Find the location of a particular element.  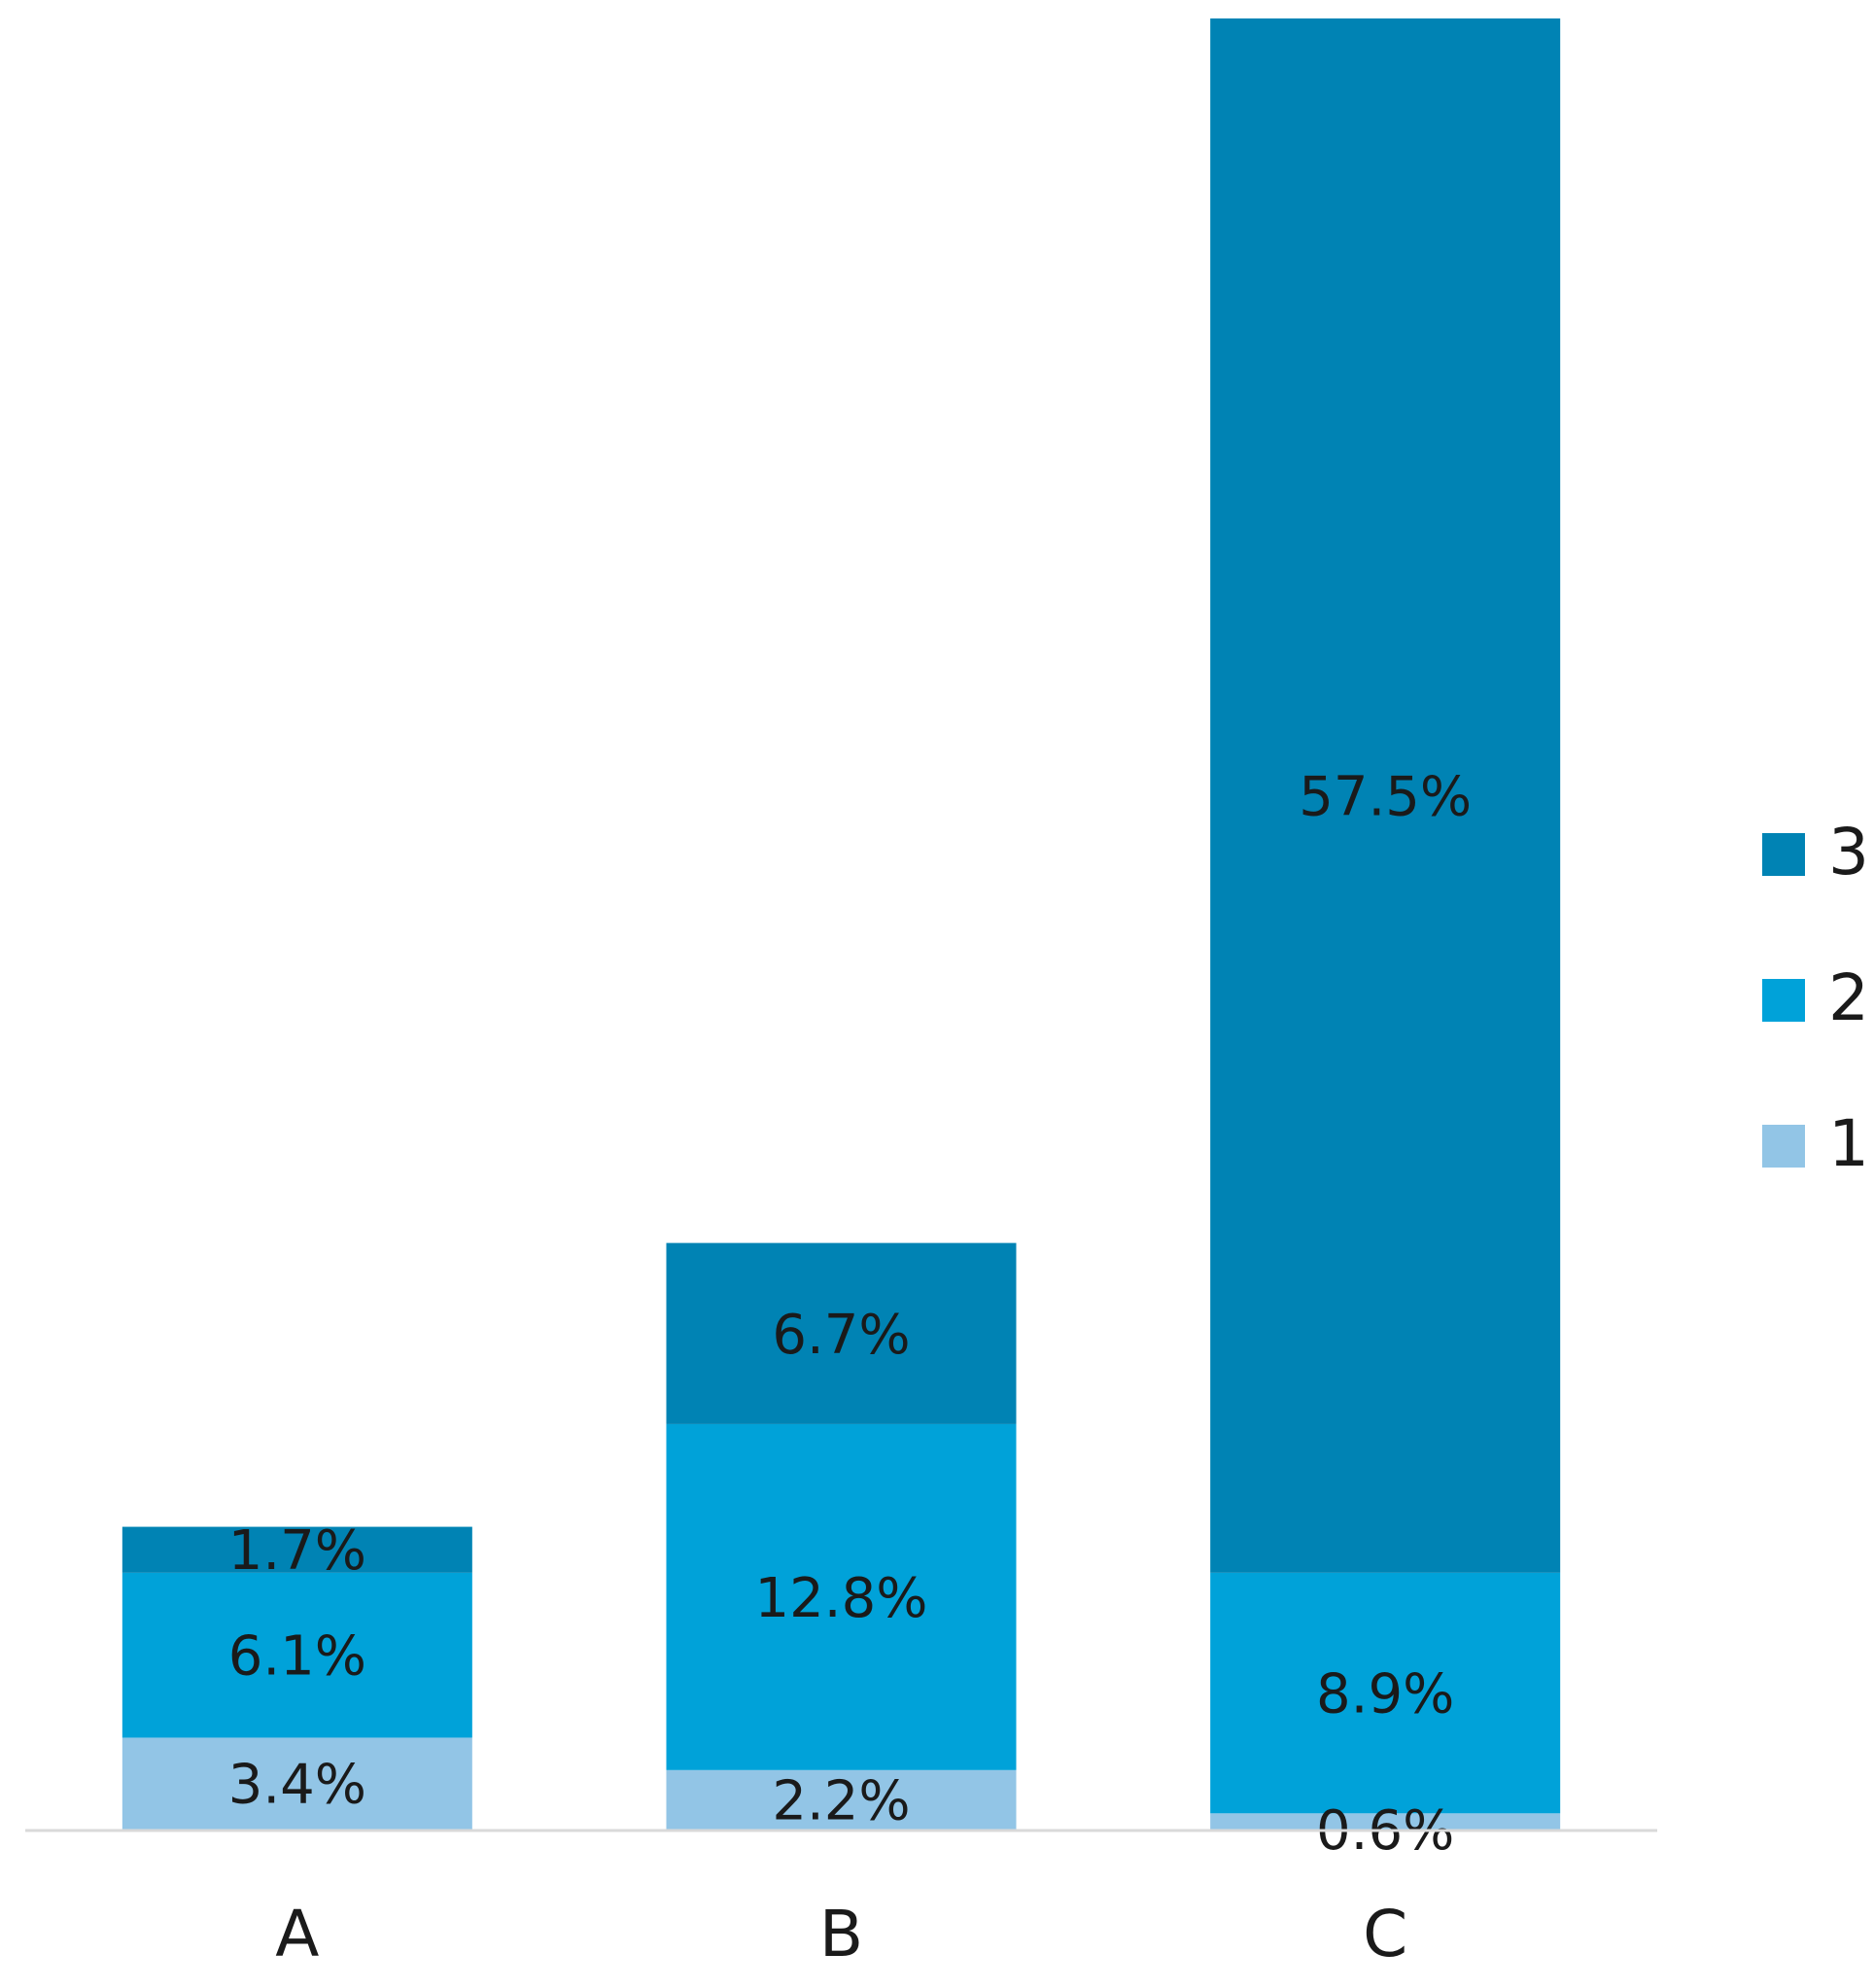

data-label-a-series-2: 6.1% is located at coordinates (297, 1657).